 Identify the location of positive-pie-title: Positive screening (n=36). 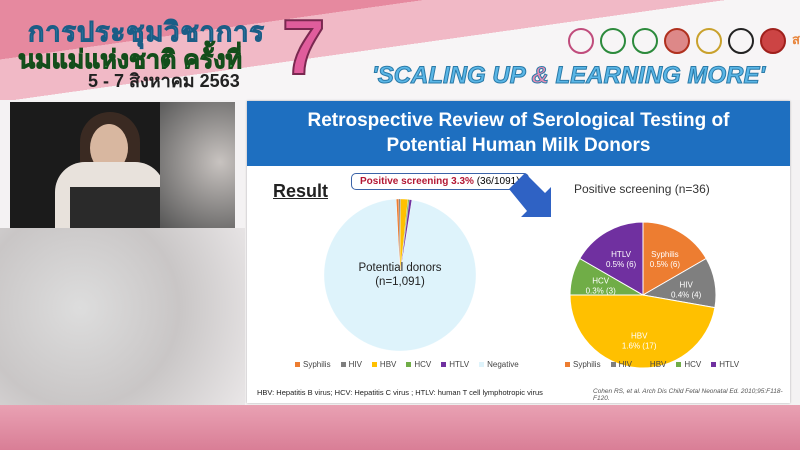
(642, 189).